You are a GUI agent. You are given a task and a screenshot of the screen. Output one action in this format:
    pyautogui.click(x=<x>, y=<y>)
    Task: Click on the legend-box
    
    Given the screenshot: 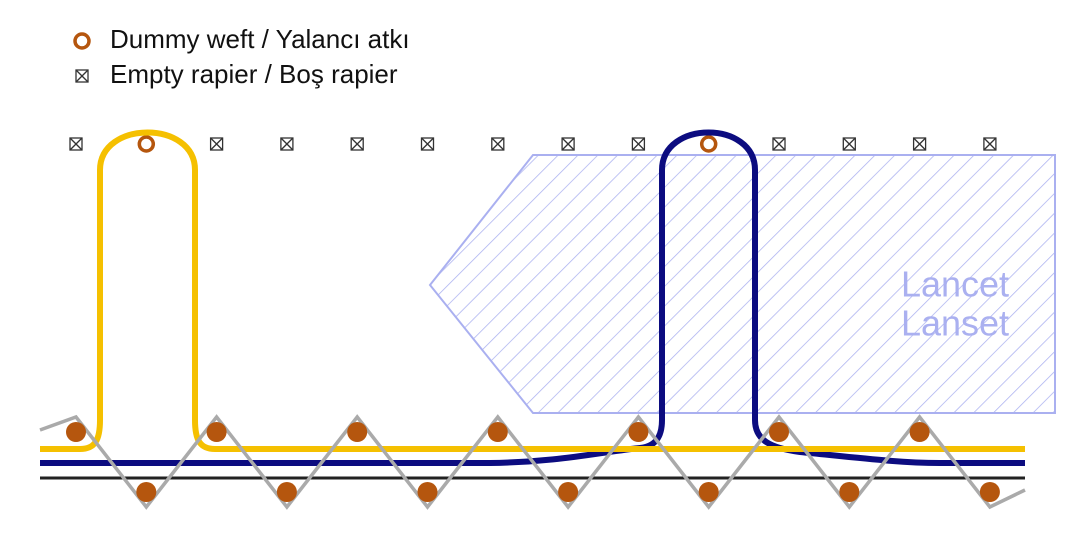 What is the action you would take?
    pyautogui.click(x=82, y=76)
    